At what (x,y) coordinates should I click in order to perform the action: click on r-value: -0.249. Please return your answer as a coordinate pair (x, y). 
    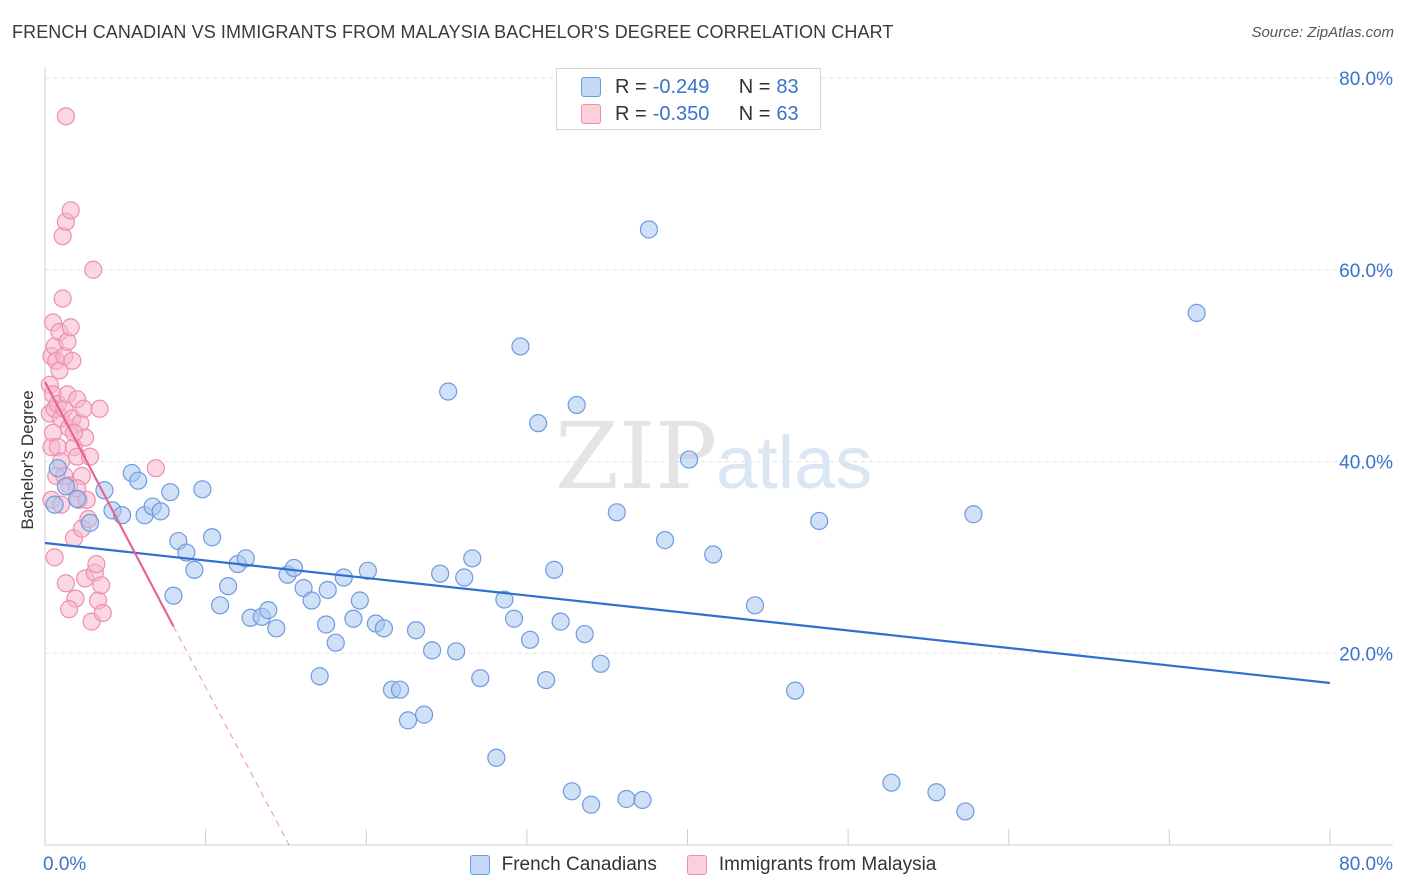
    Looking at the image, I should click on (681, 86).